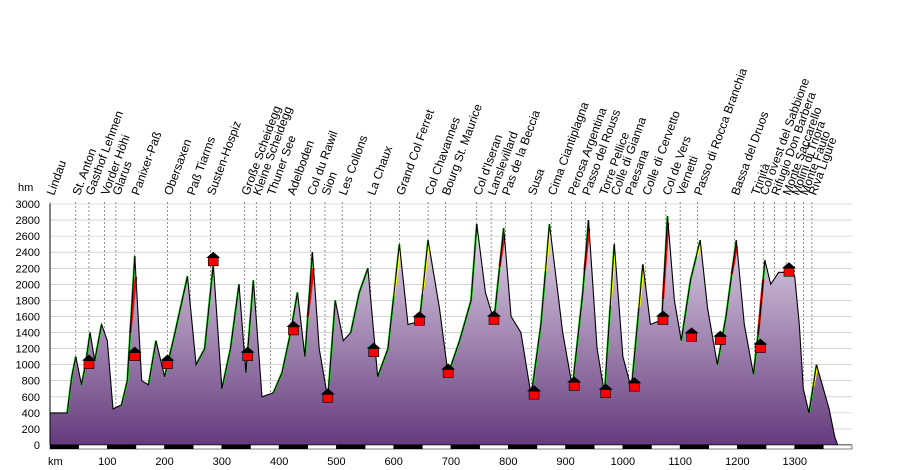 The width and height of the screenshot is (900, 470). What do you see at coordinates (146, 163) in the screenshot?
I see `place-label: Panixer-Paß` at bounding box center [146, 163].